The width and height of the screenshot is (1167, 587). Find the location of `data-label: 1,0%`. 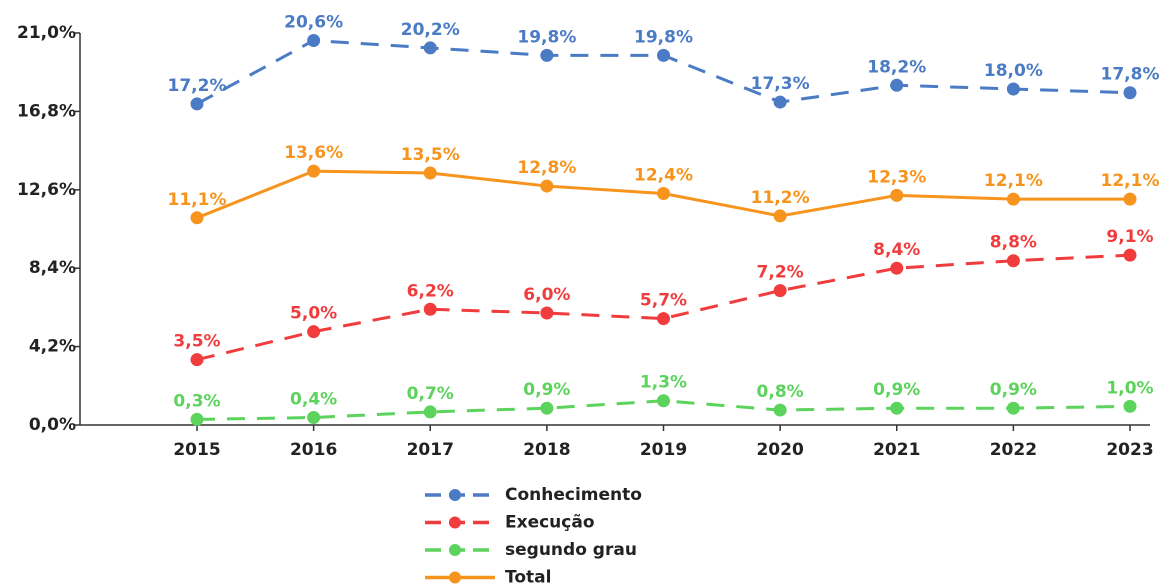

data-label: 1,0% is located at coordinates (1129, 388).